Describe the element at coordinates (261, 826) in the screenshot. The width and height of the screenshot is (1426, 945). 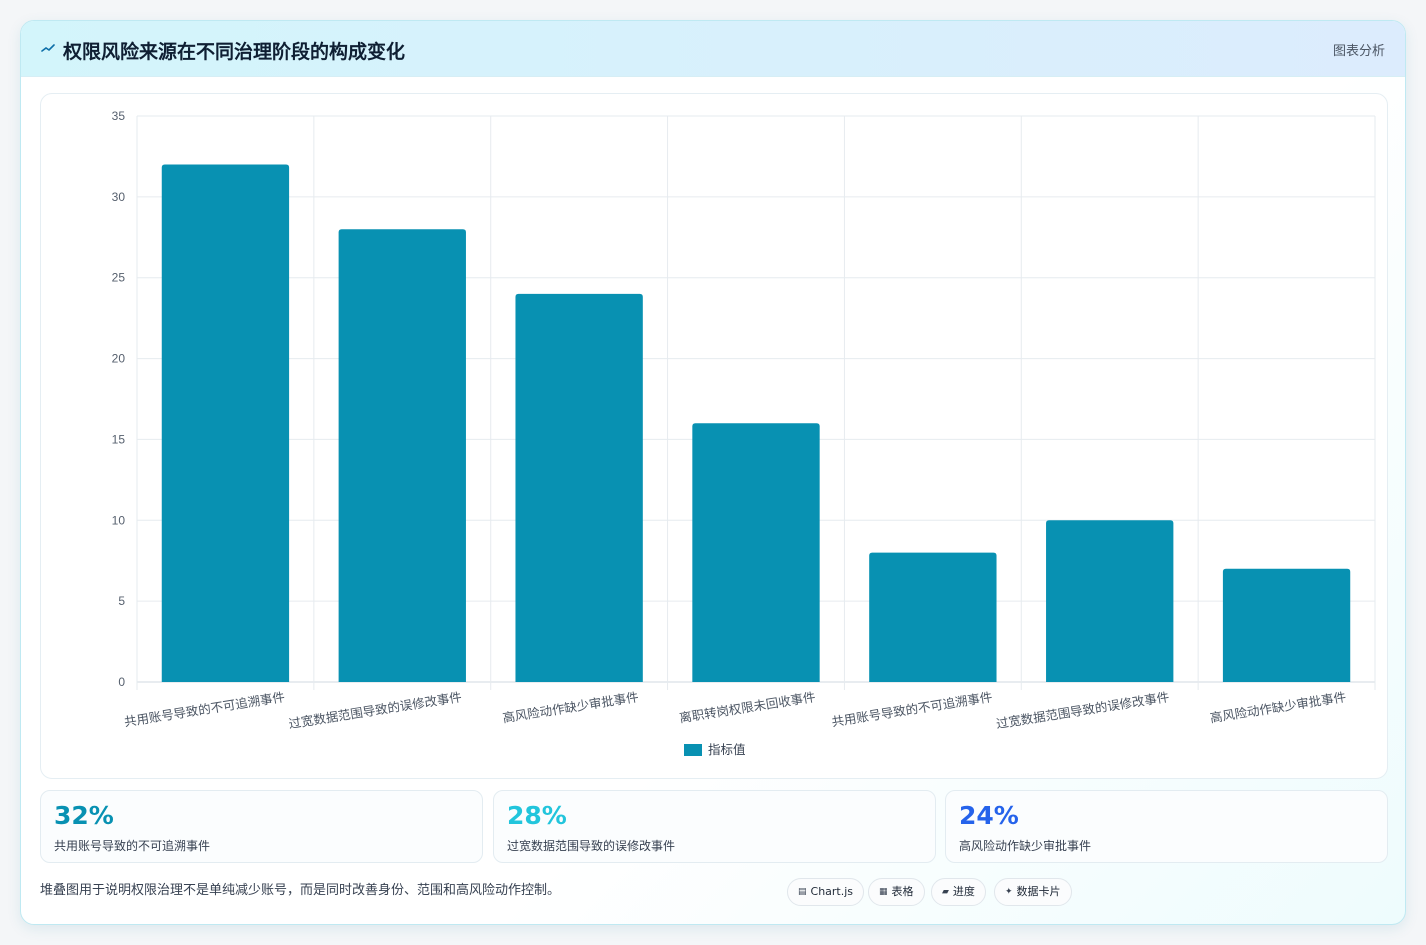
I see `kpi-card-1: 32% 共用账号导致的不可追溯事件` at that location.